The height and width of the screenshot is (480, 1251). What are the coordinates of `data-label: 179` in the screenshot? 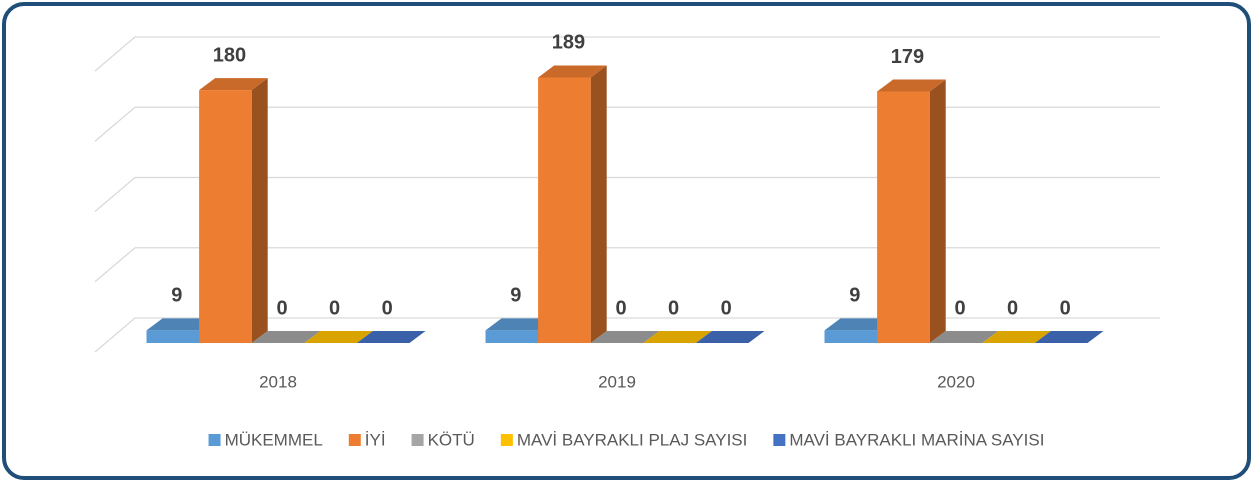 It's located at (907, 57).